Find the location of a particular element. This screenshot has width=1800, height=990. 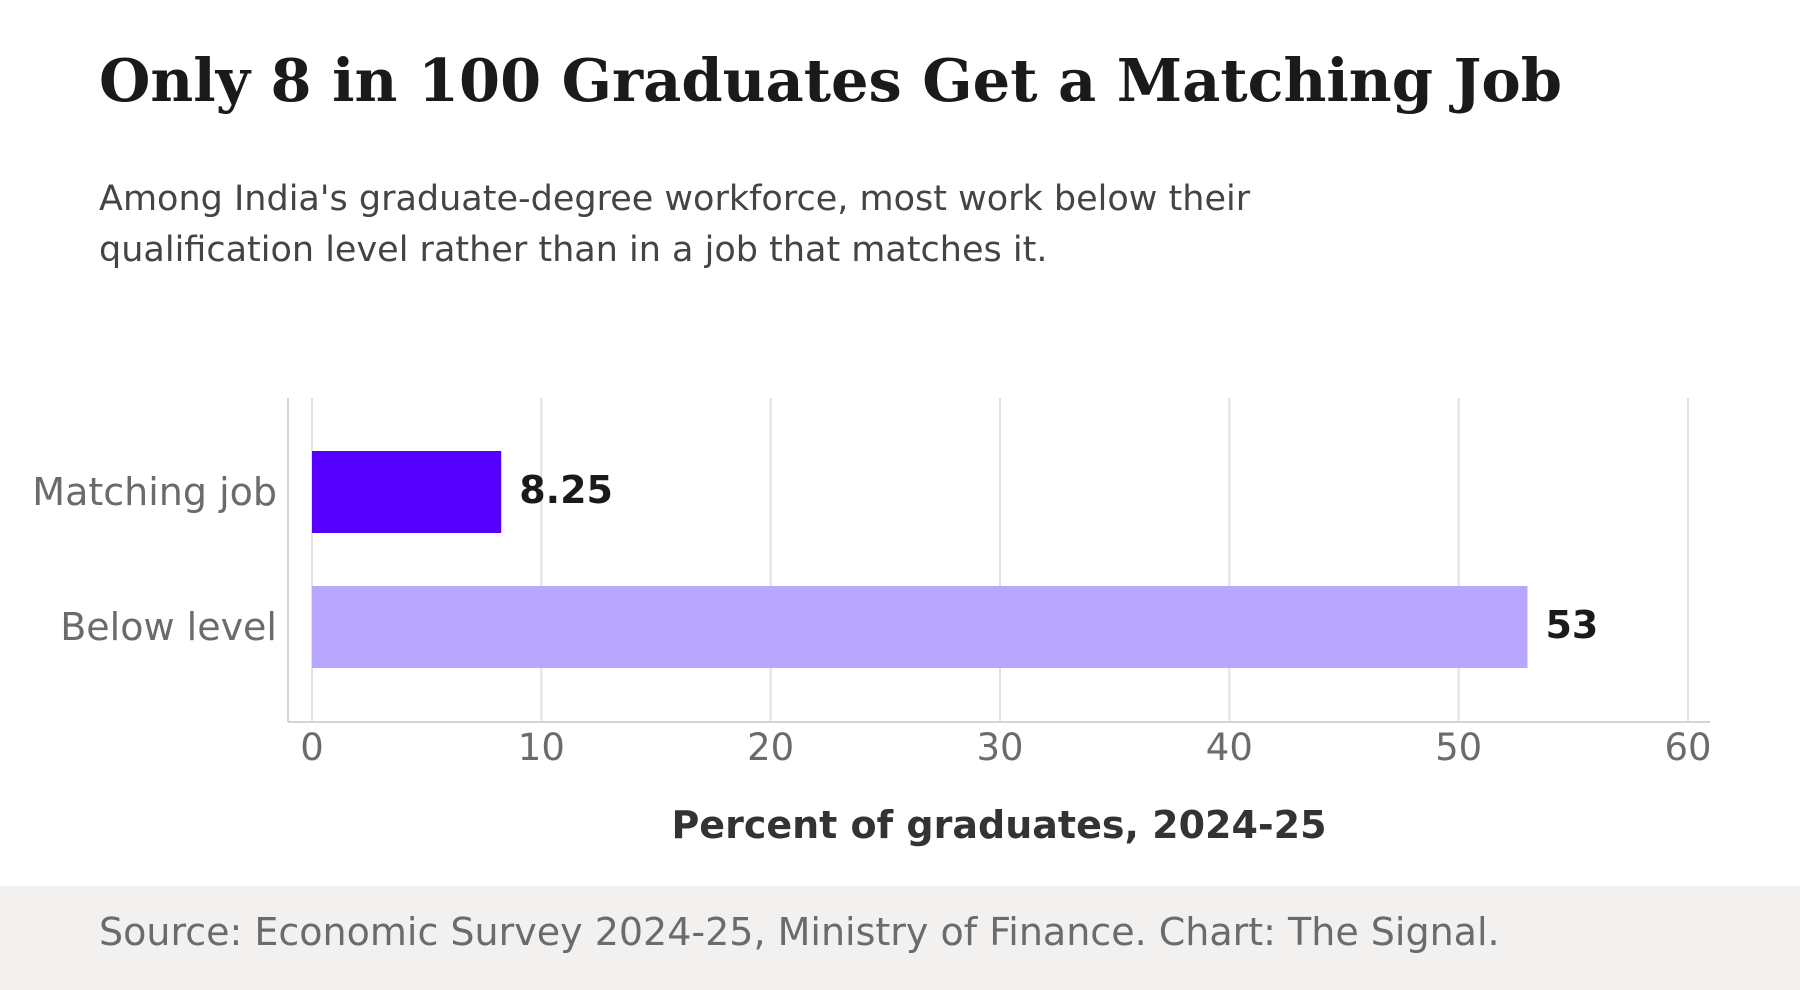

footer-band is located at coordinates (900, 938).